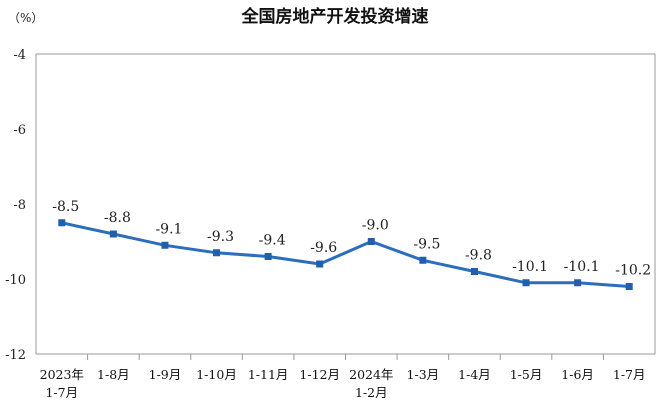 Image resolution: width=660 pixels, height=407 pixels. What do you see at coordinates (168, 229) in the screenshot?
I see `data-label: -9.1` at bounding box center [168, 229].